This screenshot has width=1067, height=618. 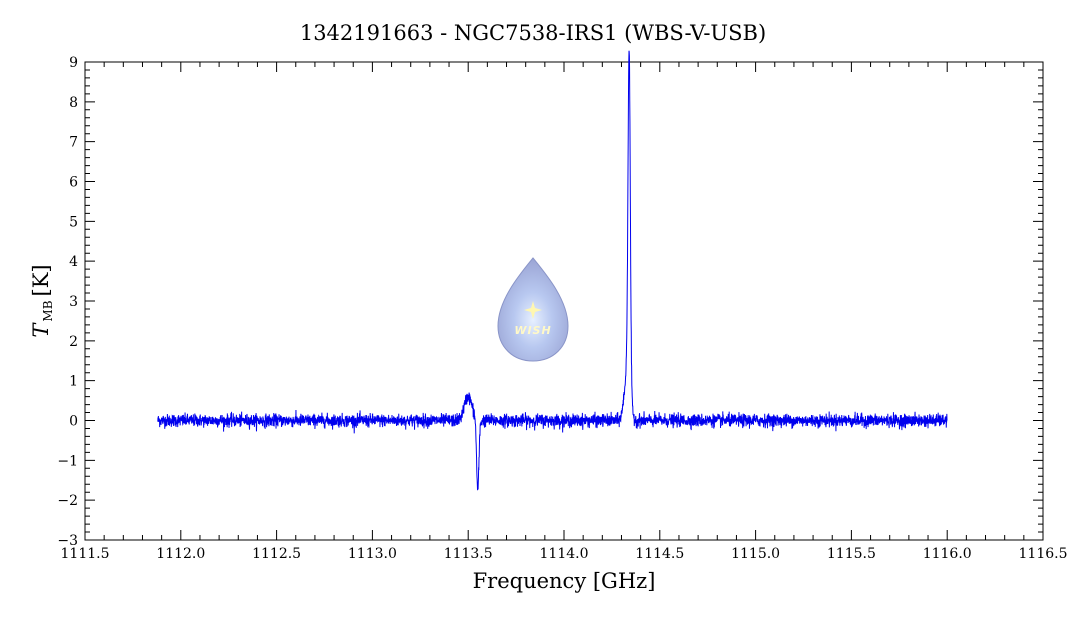 What do you see at coordinates (372, 554) in the screenshot?
I see `x-tick-label: 1113.0` at bounding box center [372, 554].